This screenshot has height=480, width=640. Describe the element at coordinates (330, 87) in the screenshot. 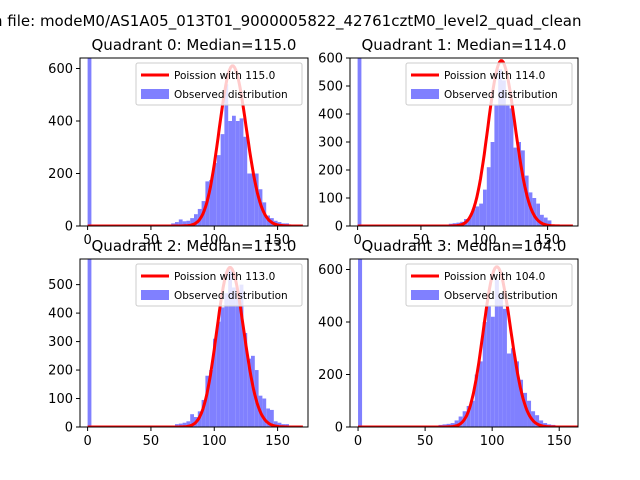

I see `y-tick-label: 500` at that location.